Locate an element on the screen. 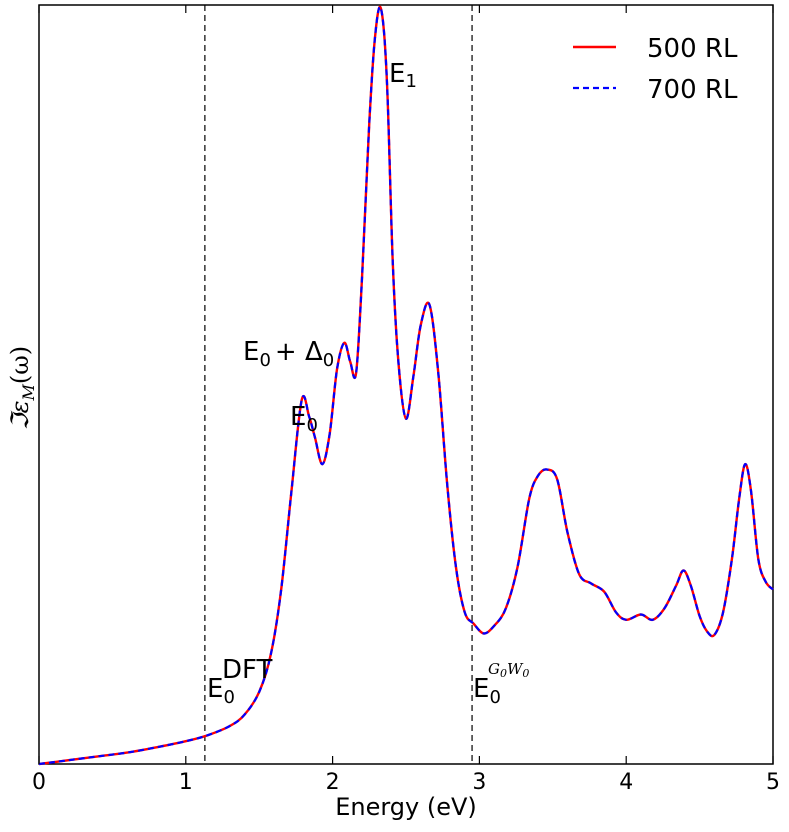 The image size is (789, 832). x-tick-label: 5 is located at coordinates (773, 782).